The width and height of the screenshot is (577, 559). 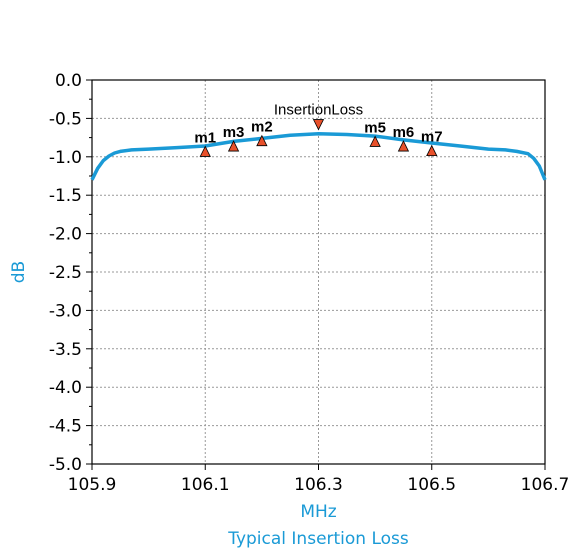 I want to click on y-tick-label: -4.0, so click(x=65, y=388).